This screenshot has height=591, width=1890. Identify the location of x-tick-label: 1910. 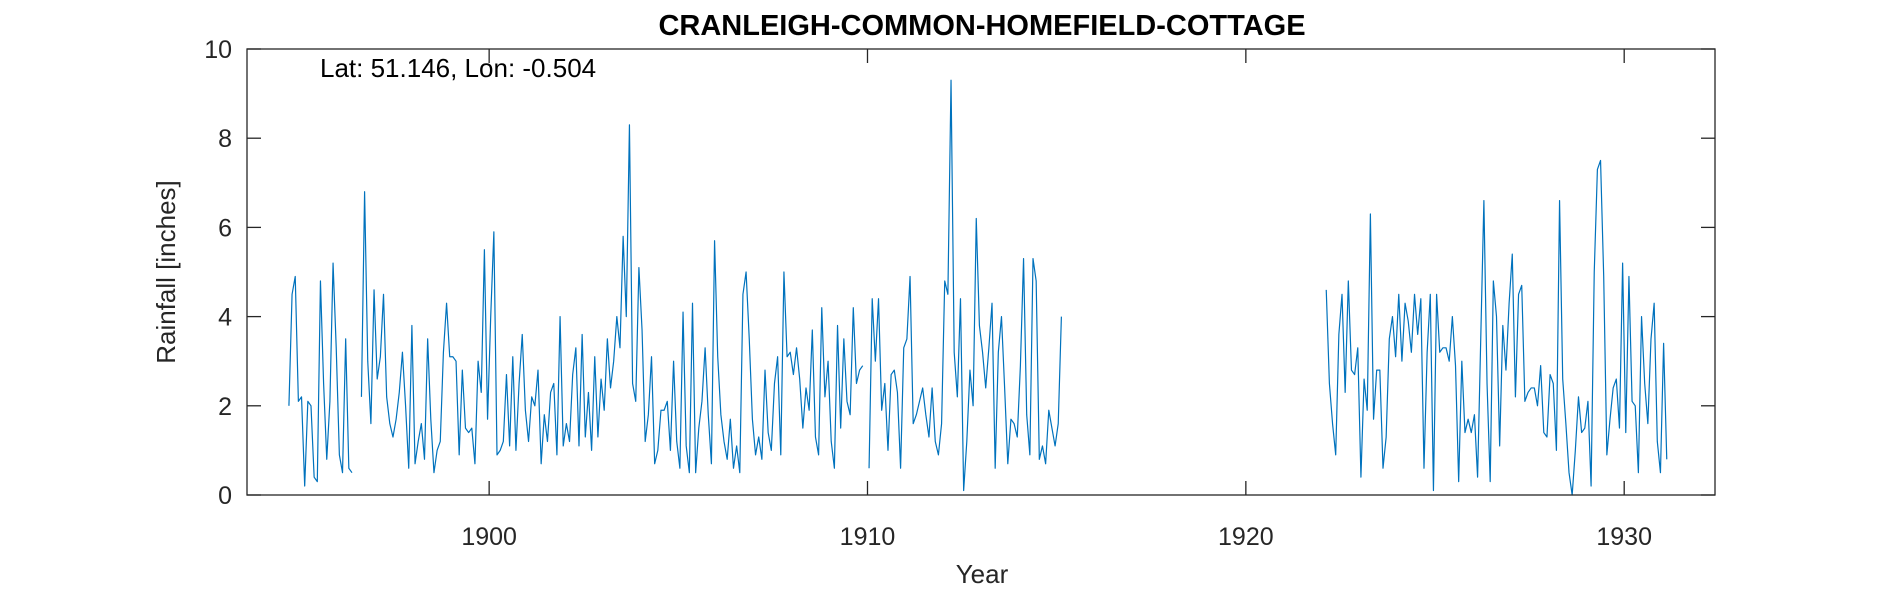
(868, 537).